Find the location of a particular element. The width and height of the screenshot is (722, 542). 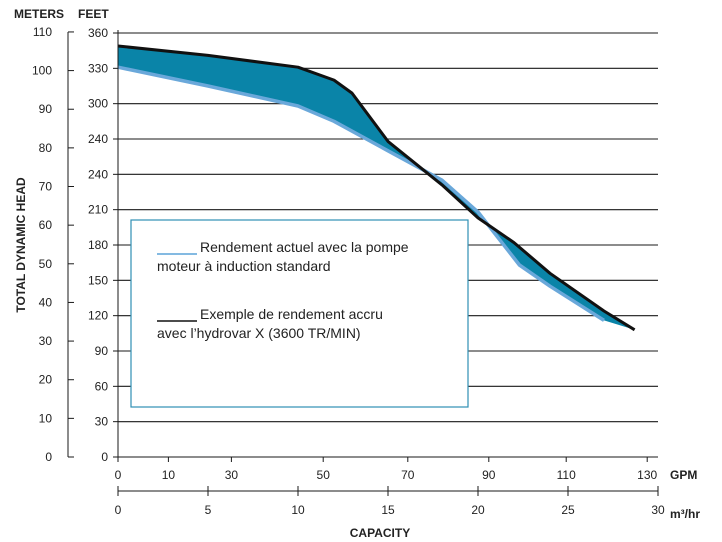

feet-tick-label: 210 is located at coordinates (98, 210).